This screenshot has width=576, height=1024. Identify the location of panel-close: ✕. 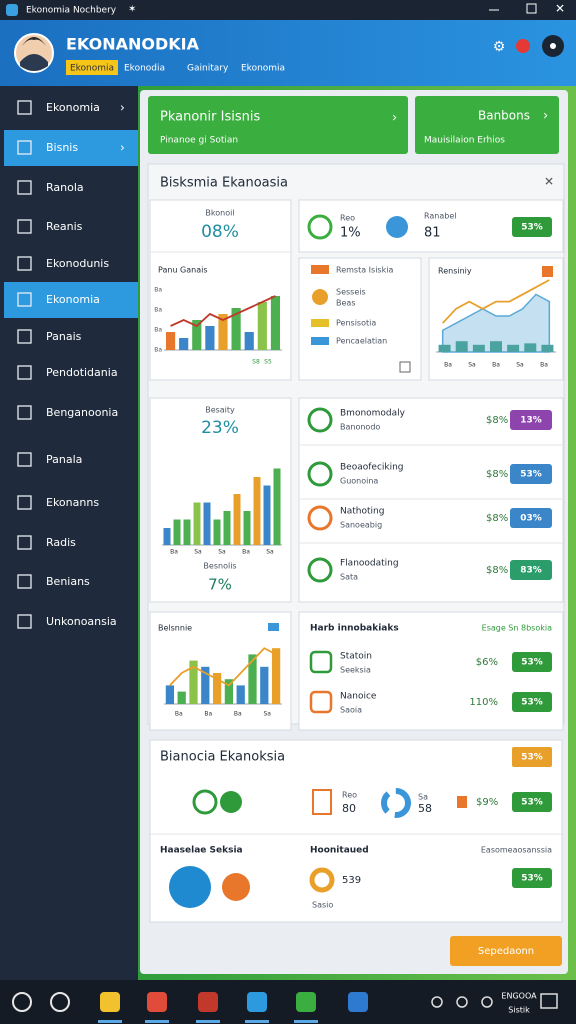
(549, 182).